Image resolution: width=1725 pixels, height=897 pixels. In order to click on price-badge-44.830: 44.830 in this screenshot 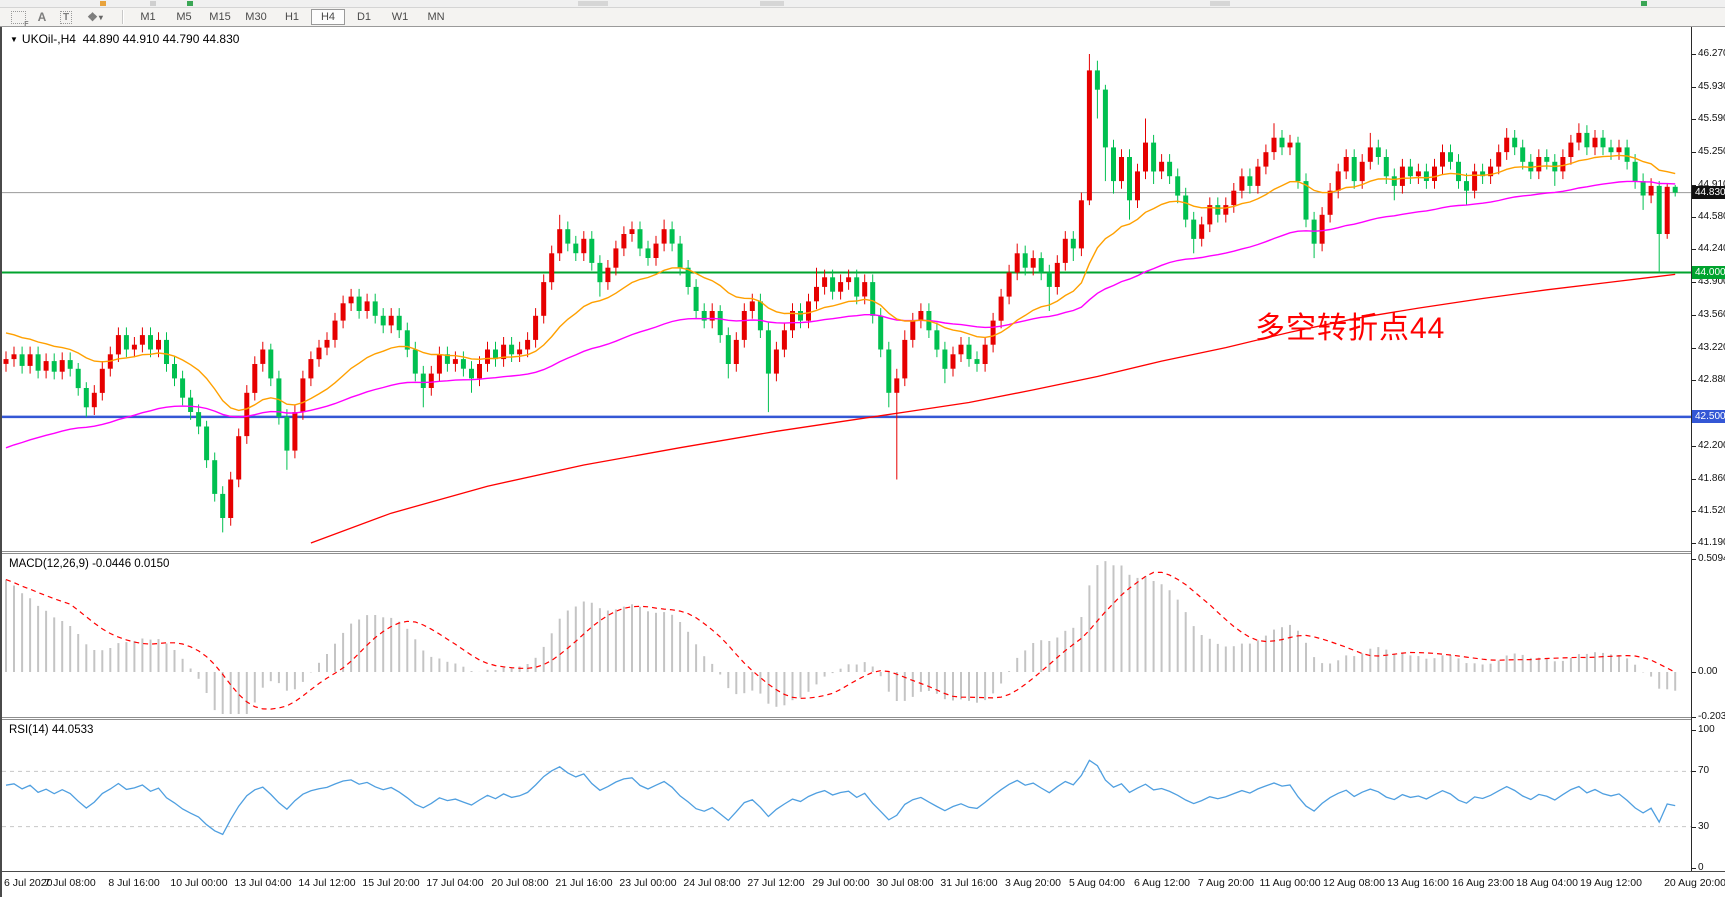, I will do `click(1708, 192)`.